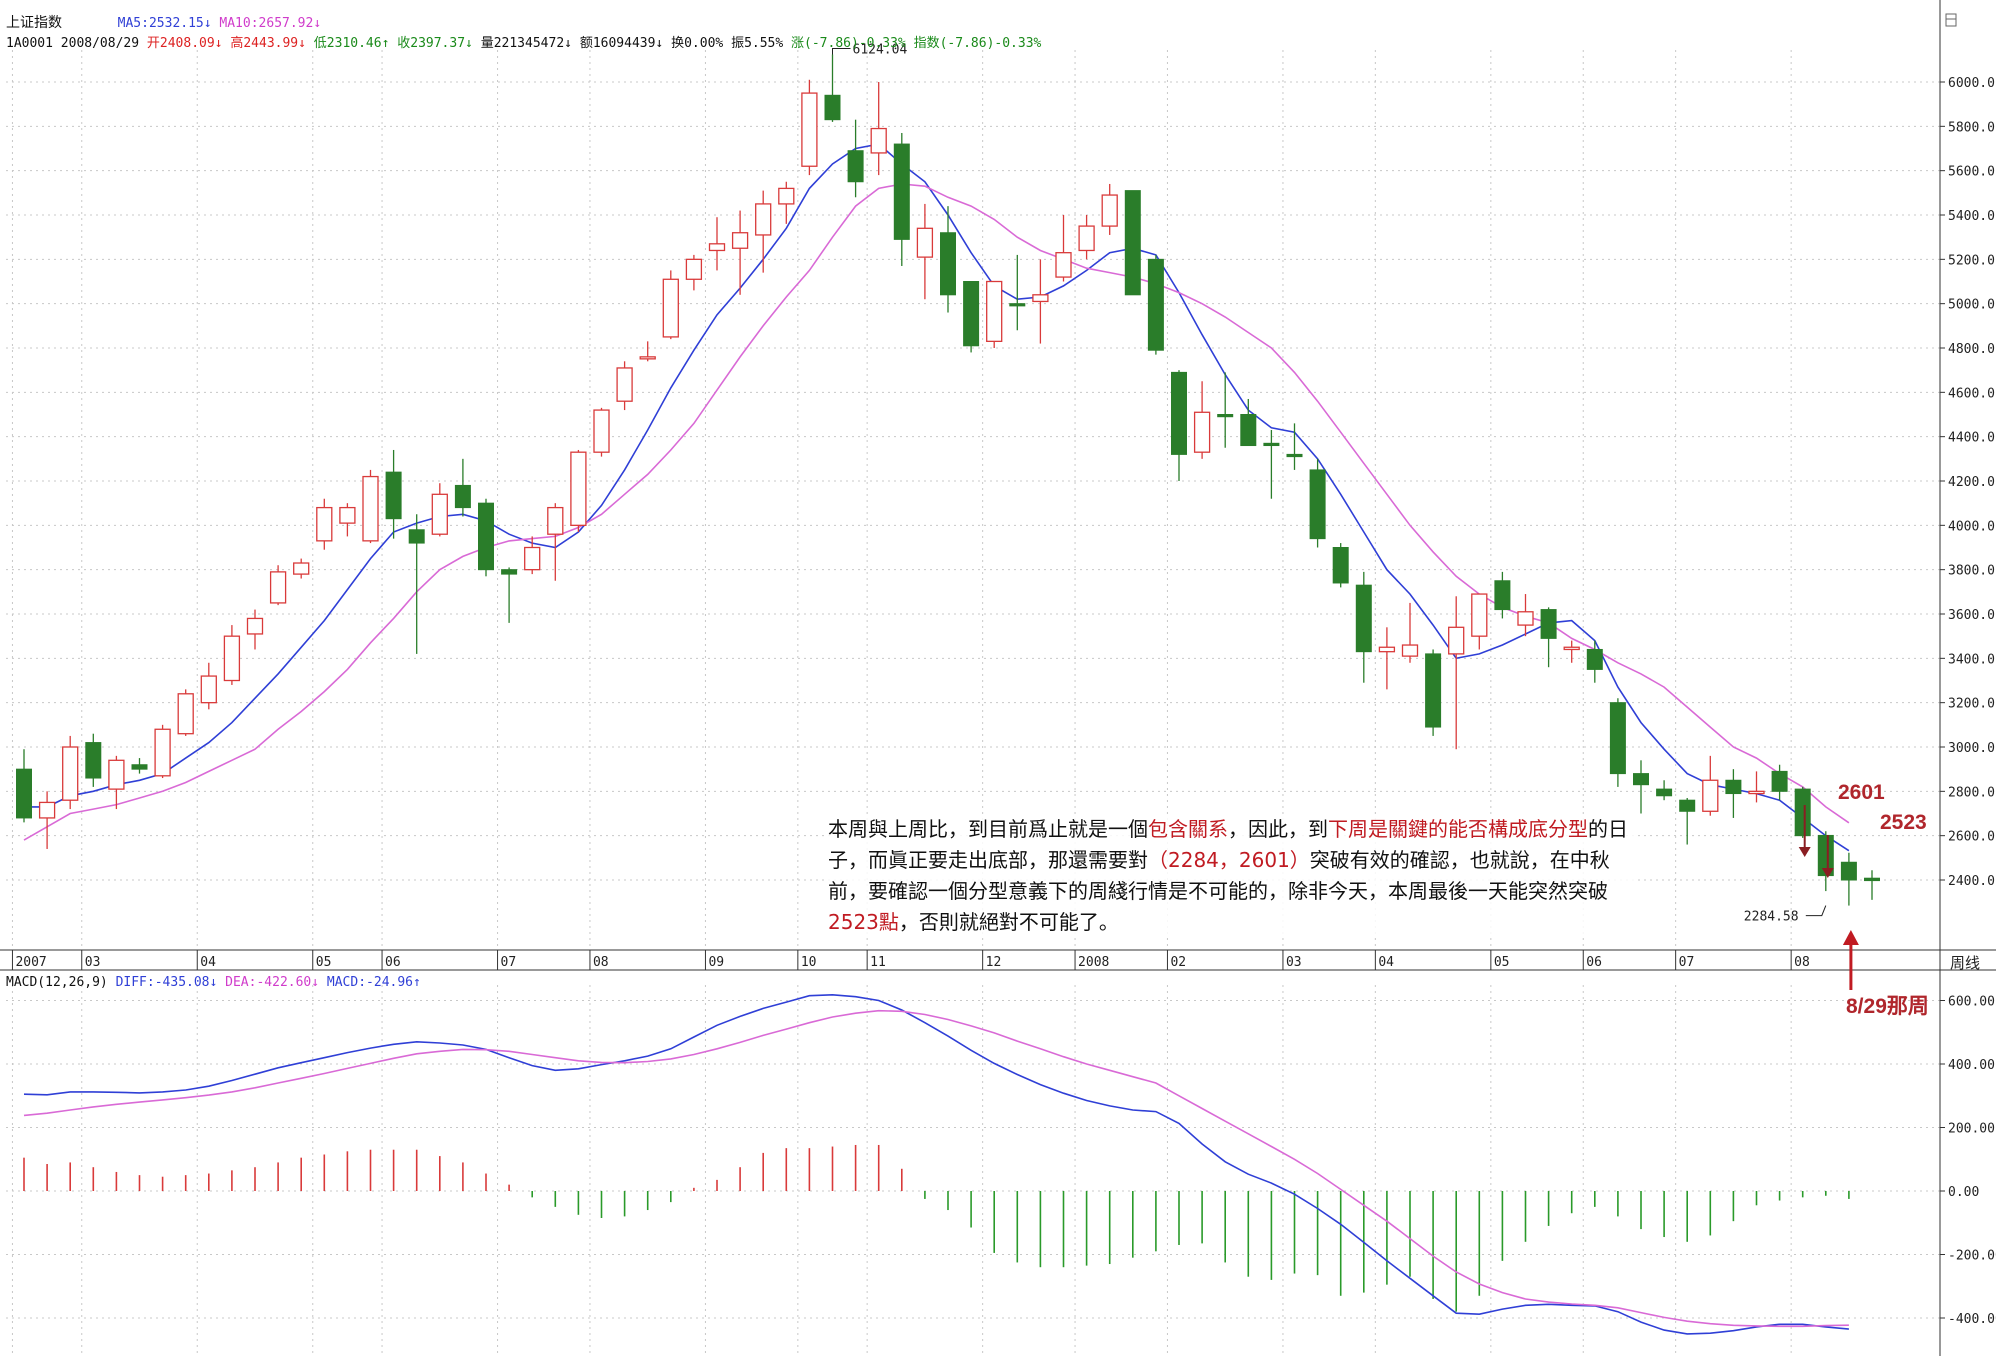  I want to click on peak-leader, so click(841, 51).